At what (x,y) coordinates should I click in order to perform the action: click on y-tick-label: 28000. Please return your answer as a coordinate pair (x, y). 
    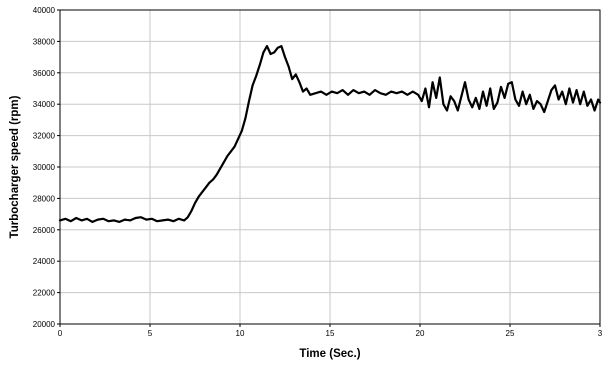
    Looking at the image, I should click on (44, 198).